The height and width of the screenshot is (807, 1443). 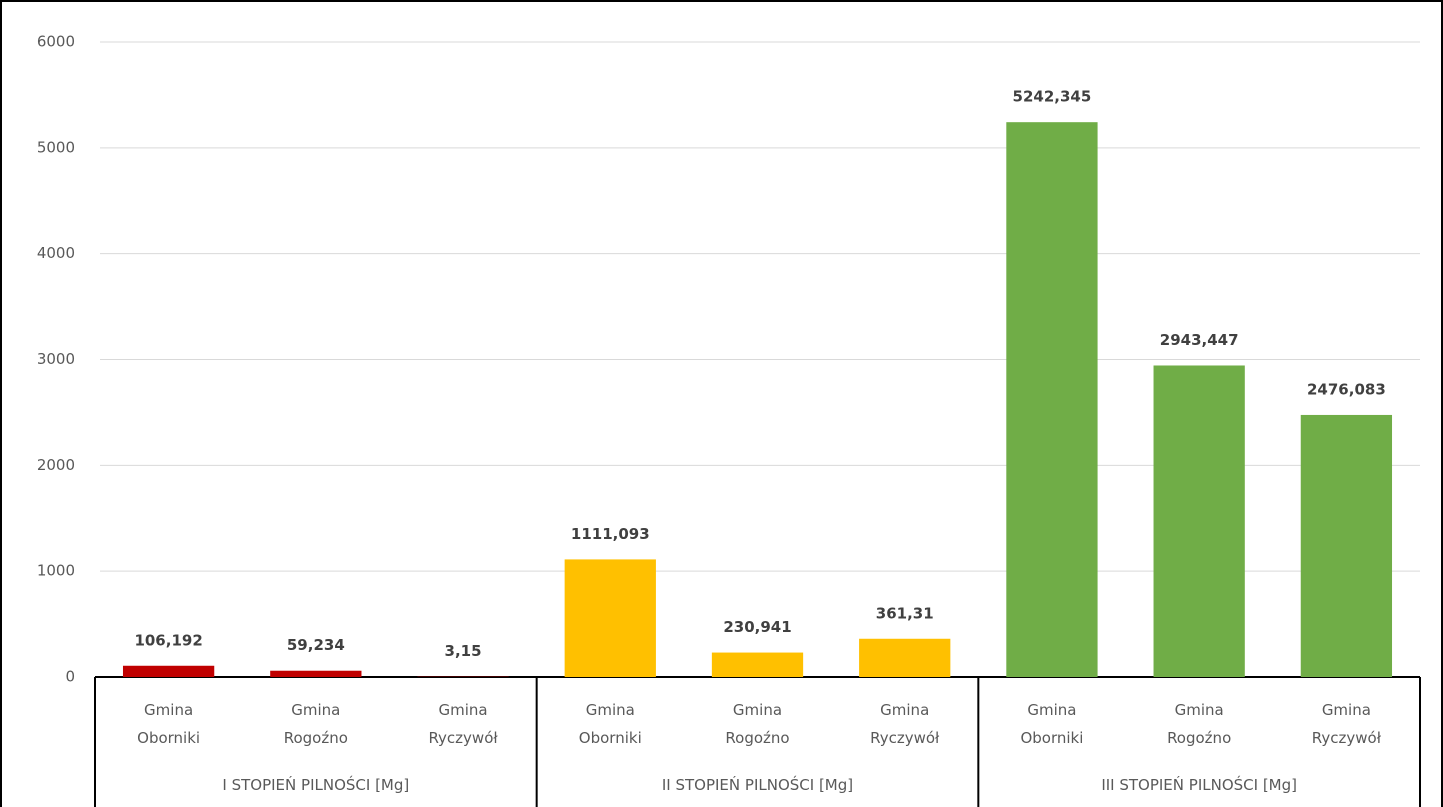 What do you see at coordinates (757, 627) in the screenshot?
I see `value-label: 230,941` at bounding box center [757, 627].